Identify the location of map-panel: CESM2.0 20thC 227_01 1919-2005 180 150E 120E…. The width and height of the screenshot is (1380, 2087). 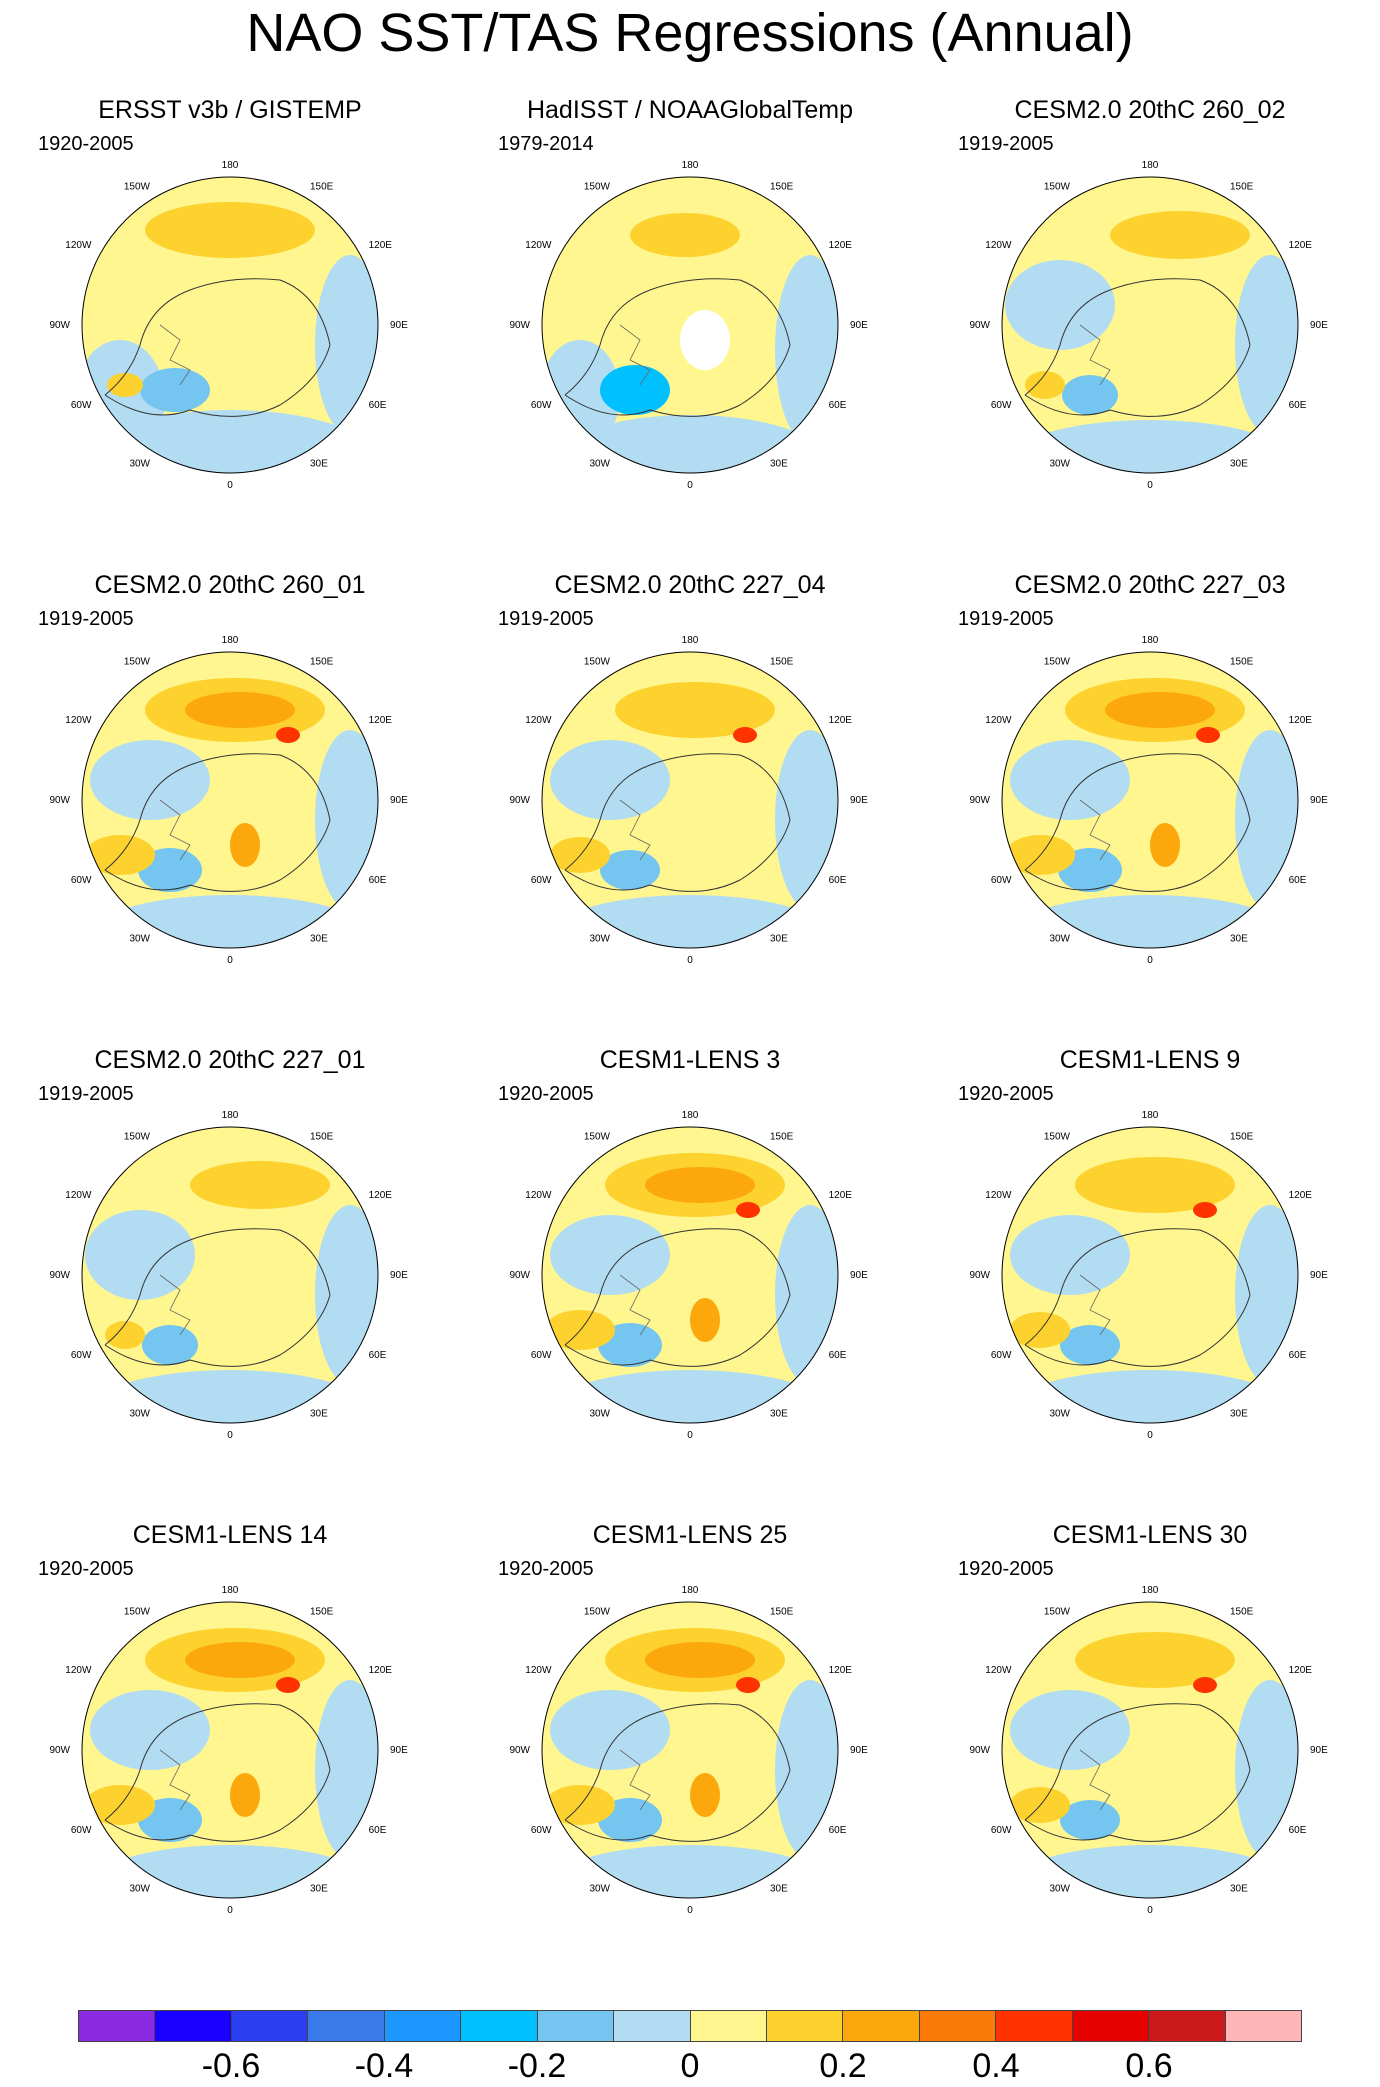
(230, 1282).